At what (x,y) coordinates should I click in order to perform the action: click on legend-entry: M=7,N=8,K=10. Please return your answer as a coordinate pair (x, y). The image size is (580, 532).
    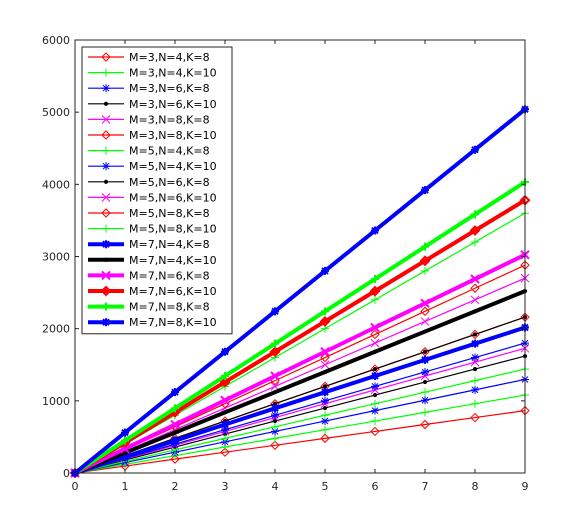
    Looking at the image, I should click on (152, 322).